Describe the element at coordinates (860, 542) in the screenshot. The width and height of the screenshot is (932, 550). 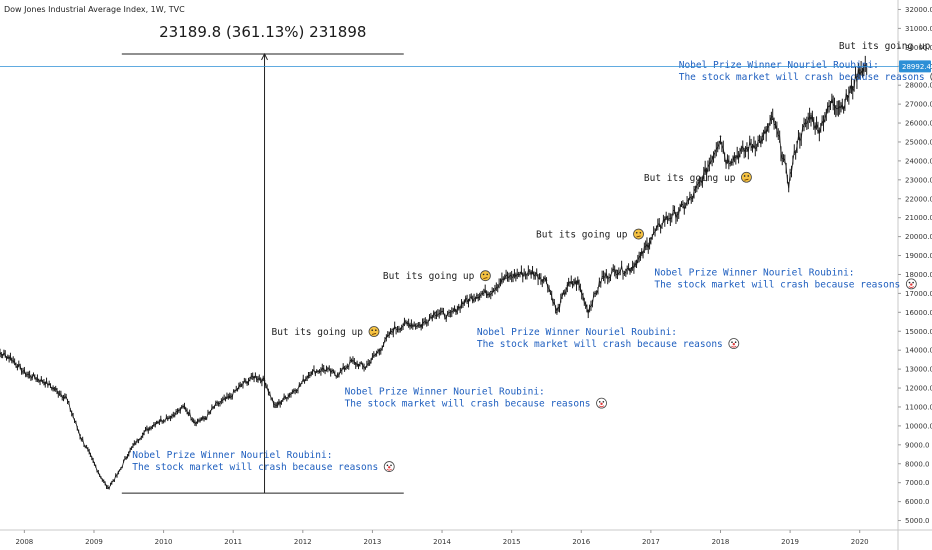
I see `x-tick-label: 2020` at that location.